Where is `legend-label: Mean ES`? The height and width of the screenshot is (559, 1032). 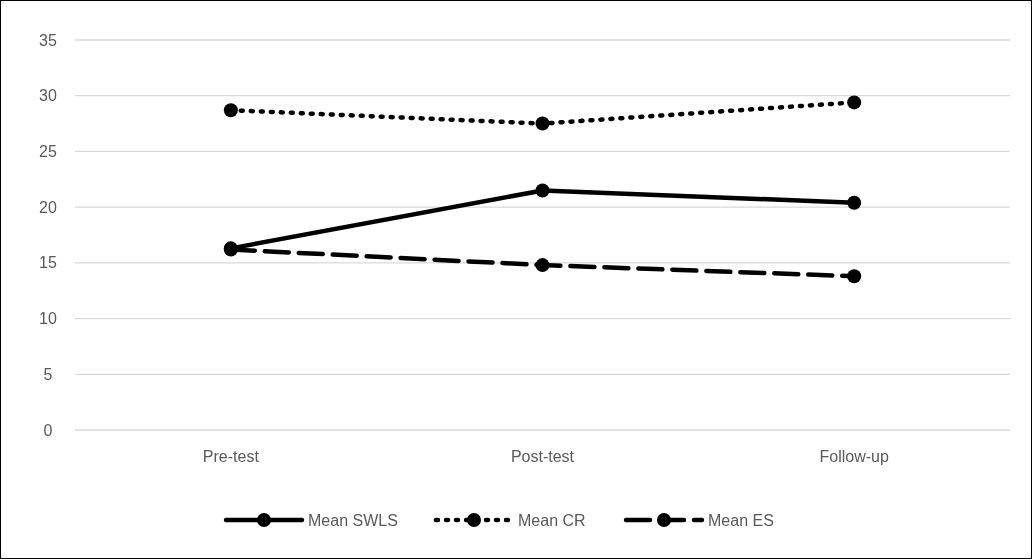 legend-label: Mean ES is located at coordinates (741, 520).